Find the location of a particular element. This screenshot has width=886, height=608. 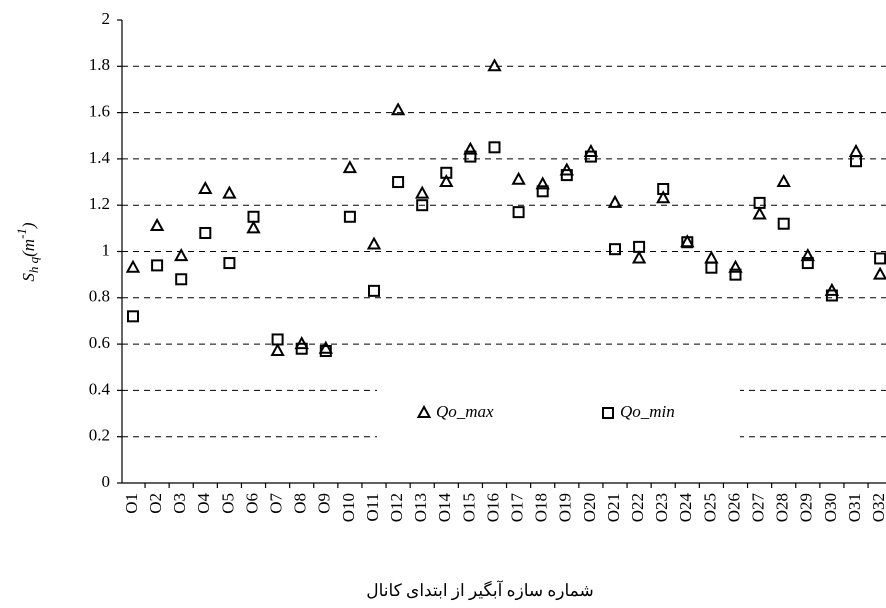

x-tick-label: O16 is located at coordinates (492, 507).